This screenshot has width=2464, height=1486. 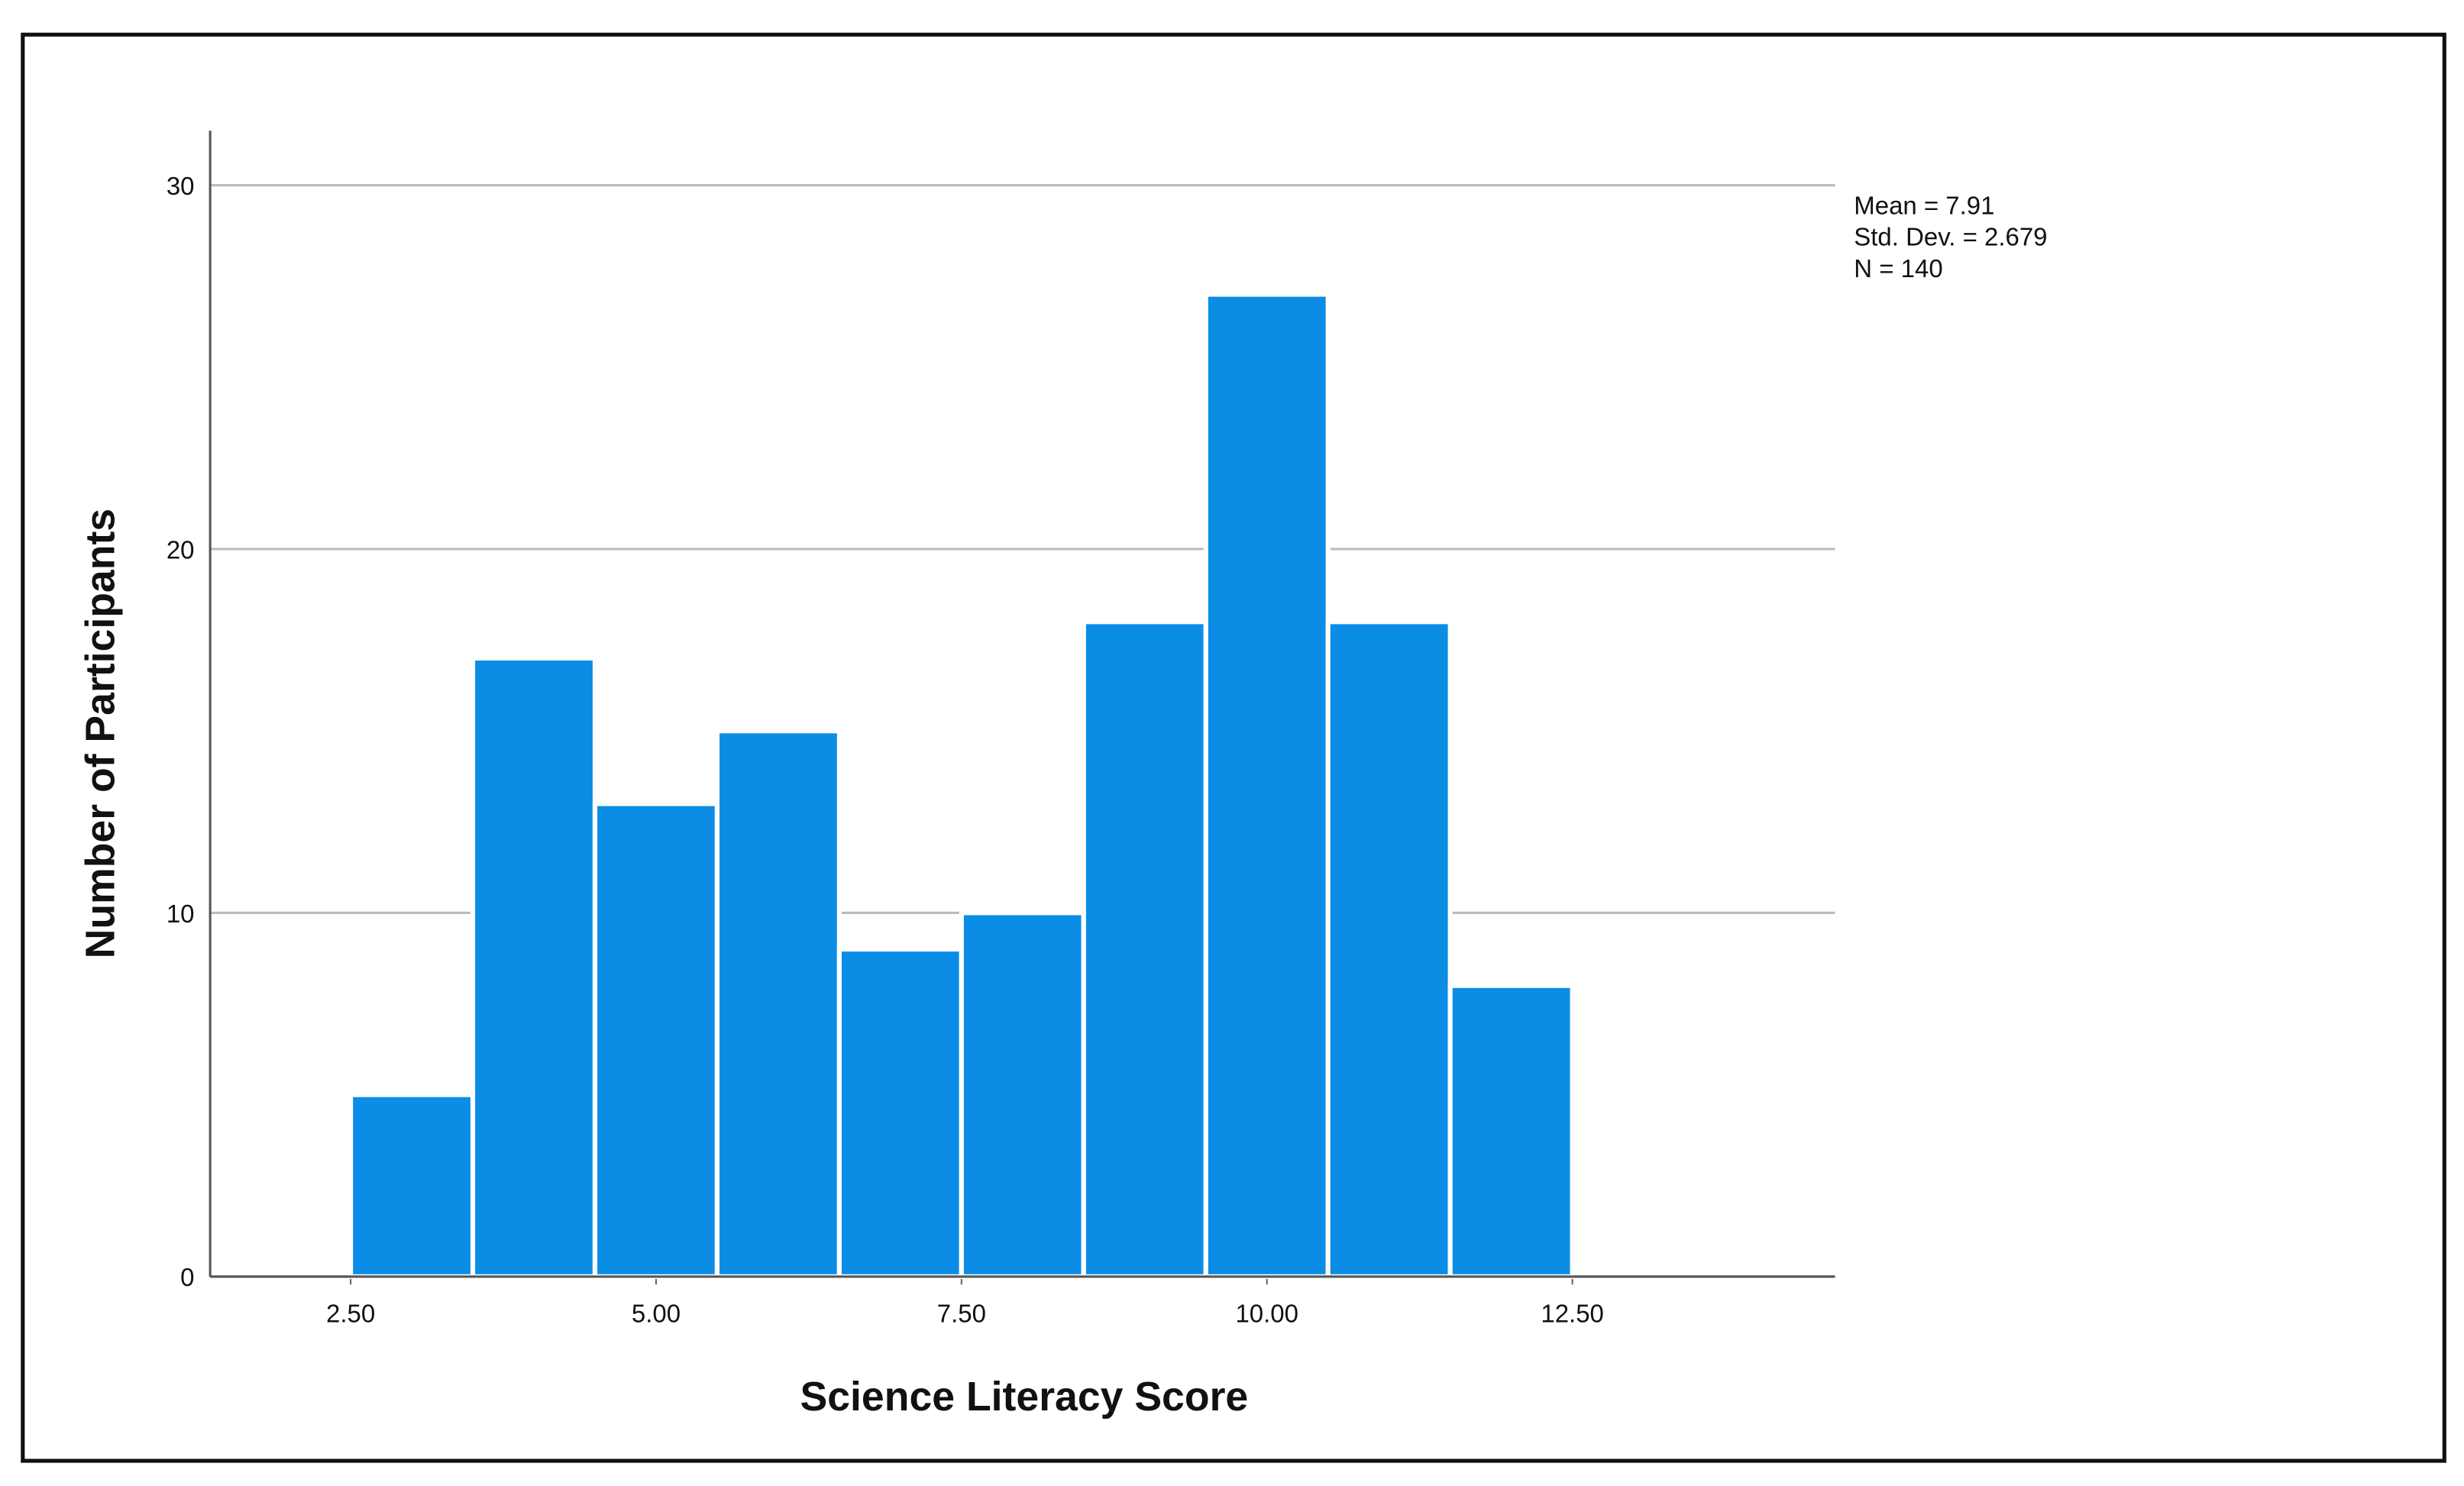 What do you see at coordinates (187, 1277) in the screenshot?
I see `y-tick-label: 0` at bounding box center [187, 1277].